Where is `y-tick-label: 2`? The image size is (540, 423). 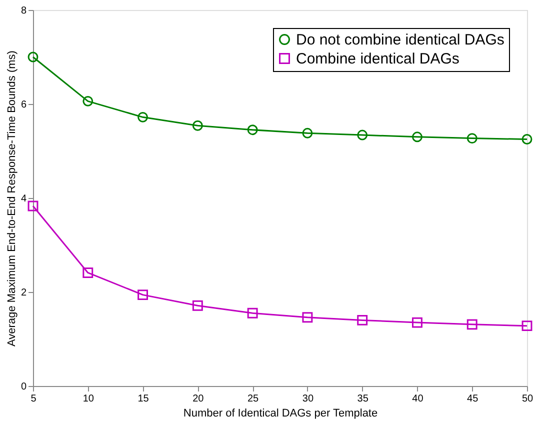
y-tick-label: 2 is located at coordinates (23, 293).